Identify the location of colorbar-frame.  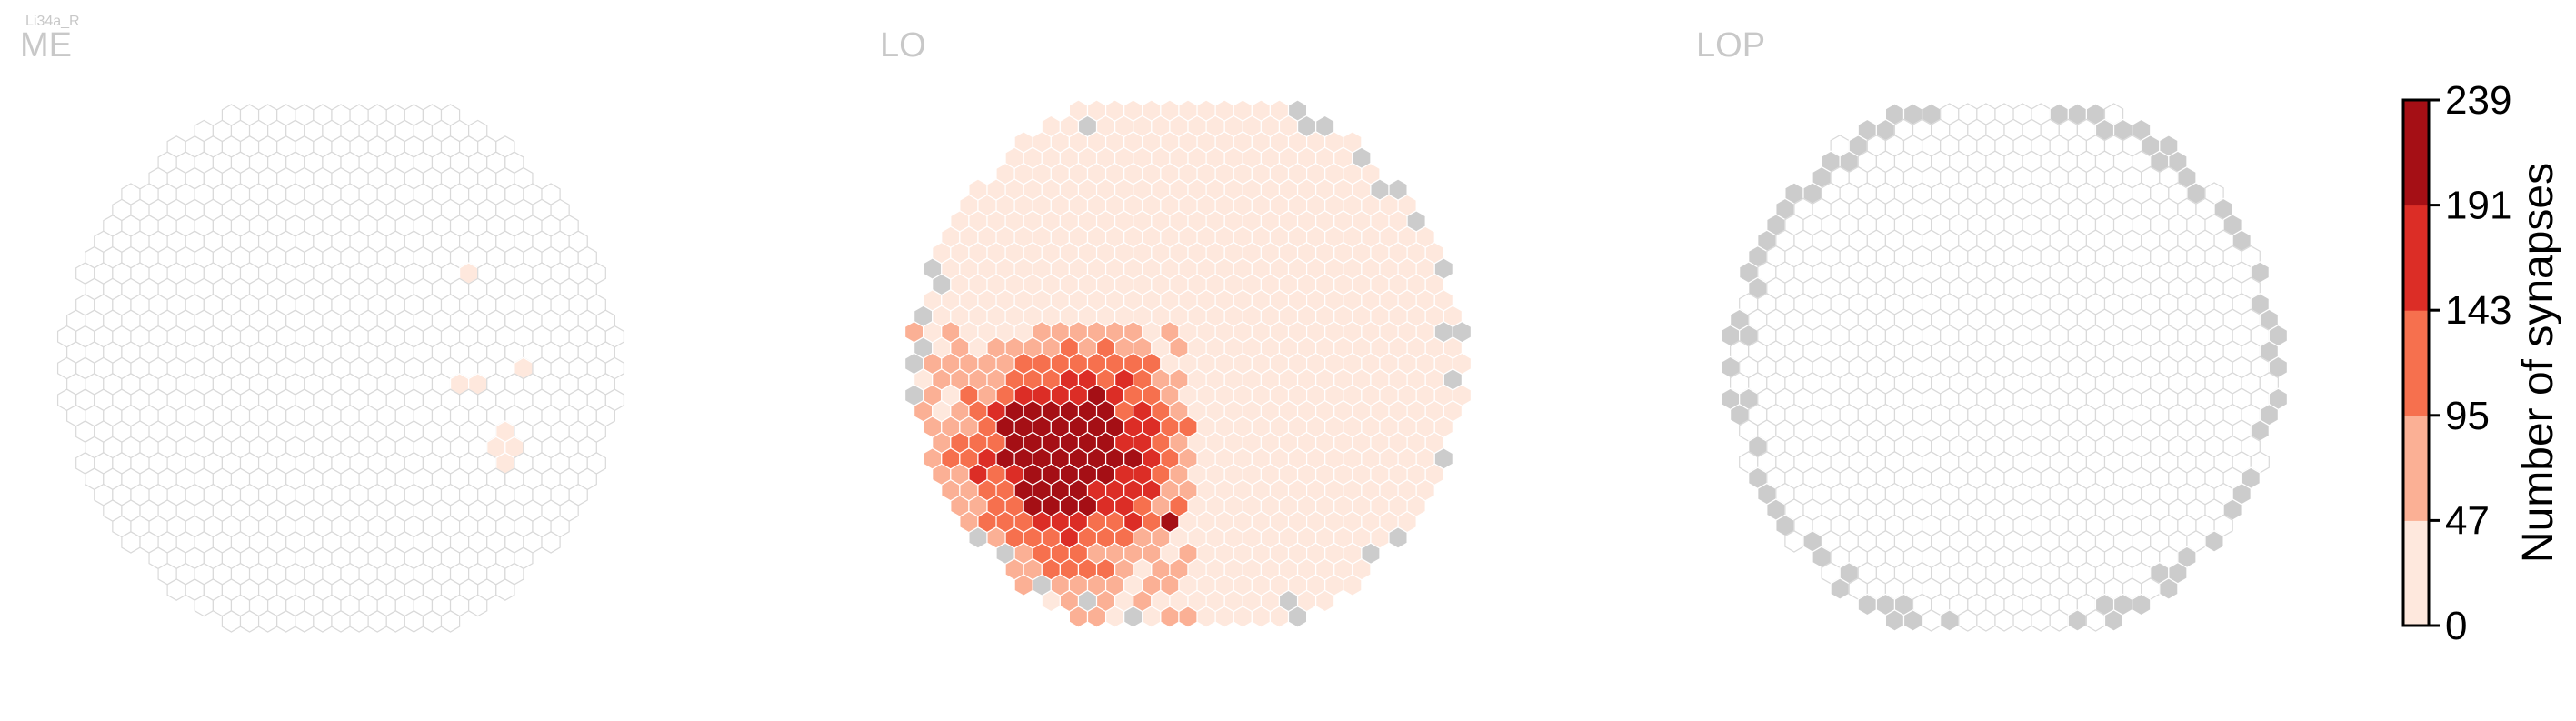
(2416, 362).